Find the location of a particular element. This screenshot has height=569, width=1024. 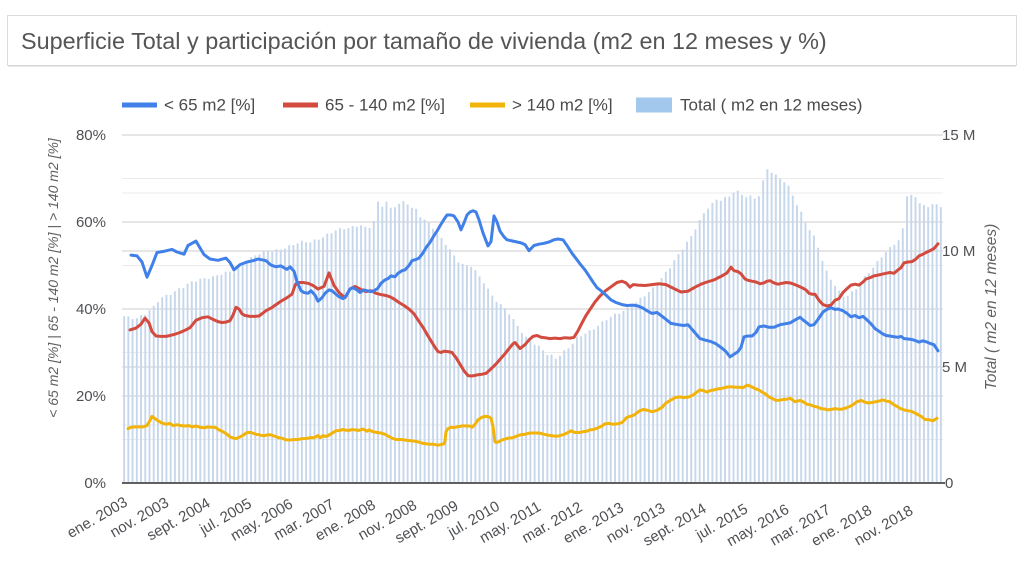

svg-text: < 65 m2 [%] is located at coordinates (209, 105).